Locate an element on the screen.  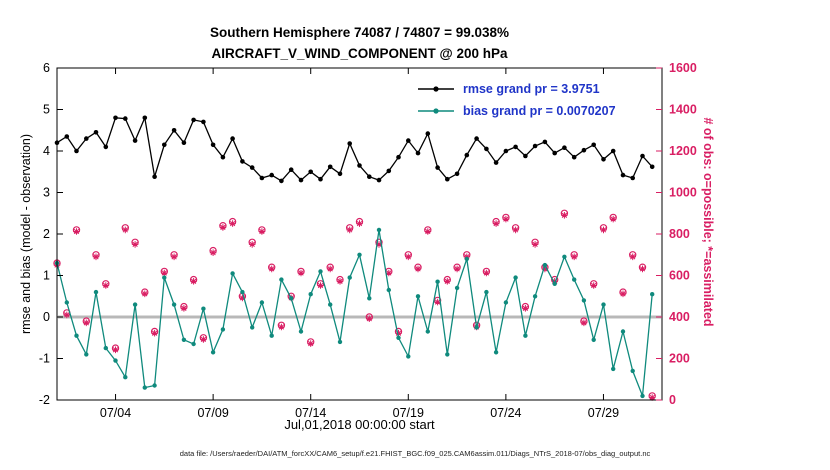
sample-bias-svg is located at coordinates (436, 111).